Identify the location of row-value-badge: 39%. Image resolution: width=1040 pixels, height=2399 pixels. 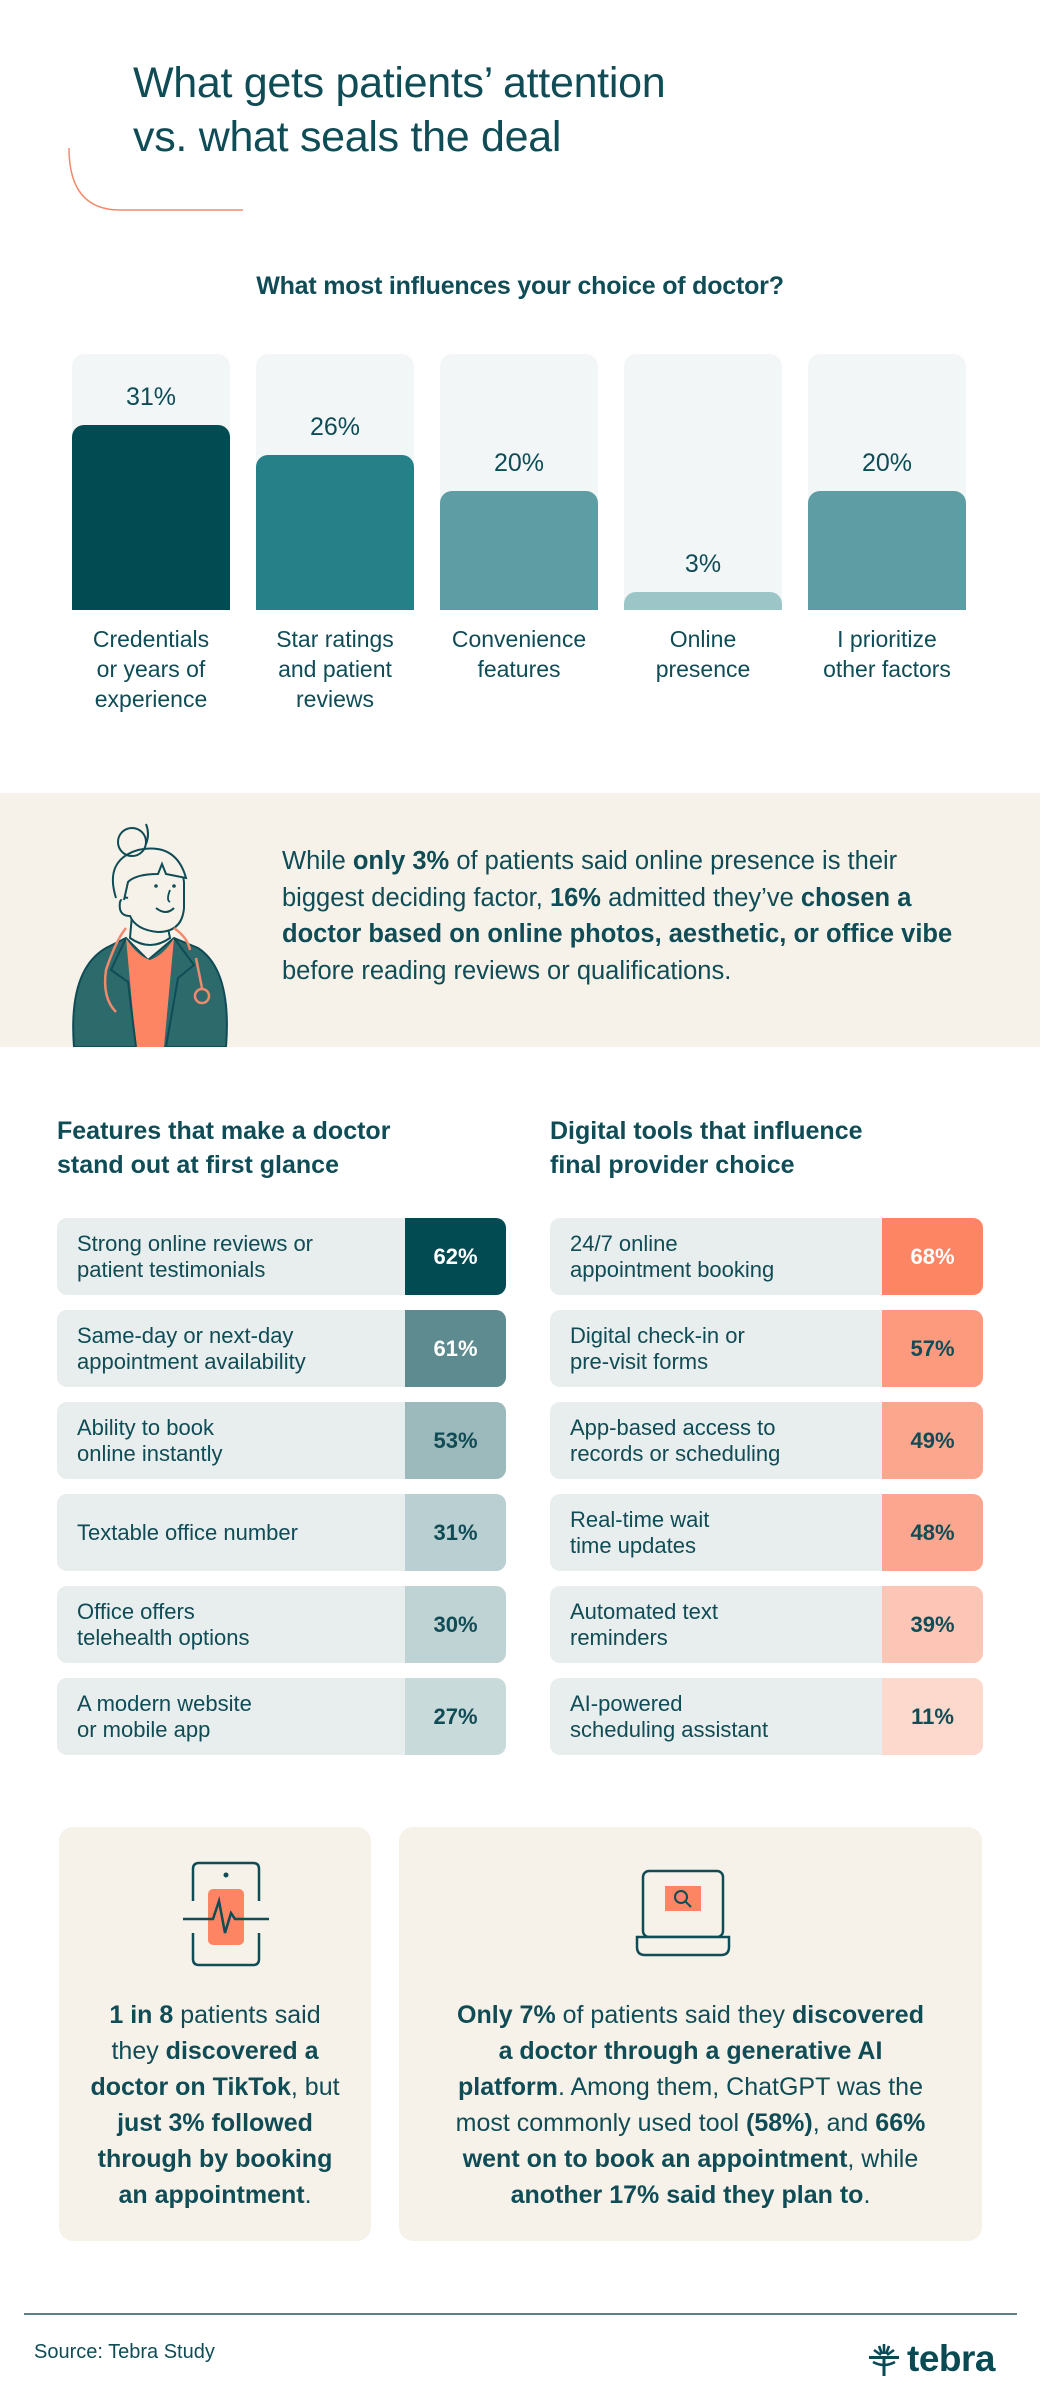
(932, 1624).